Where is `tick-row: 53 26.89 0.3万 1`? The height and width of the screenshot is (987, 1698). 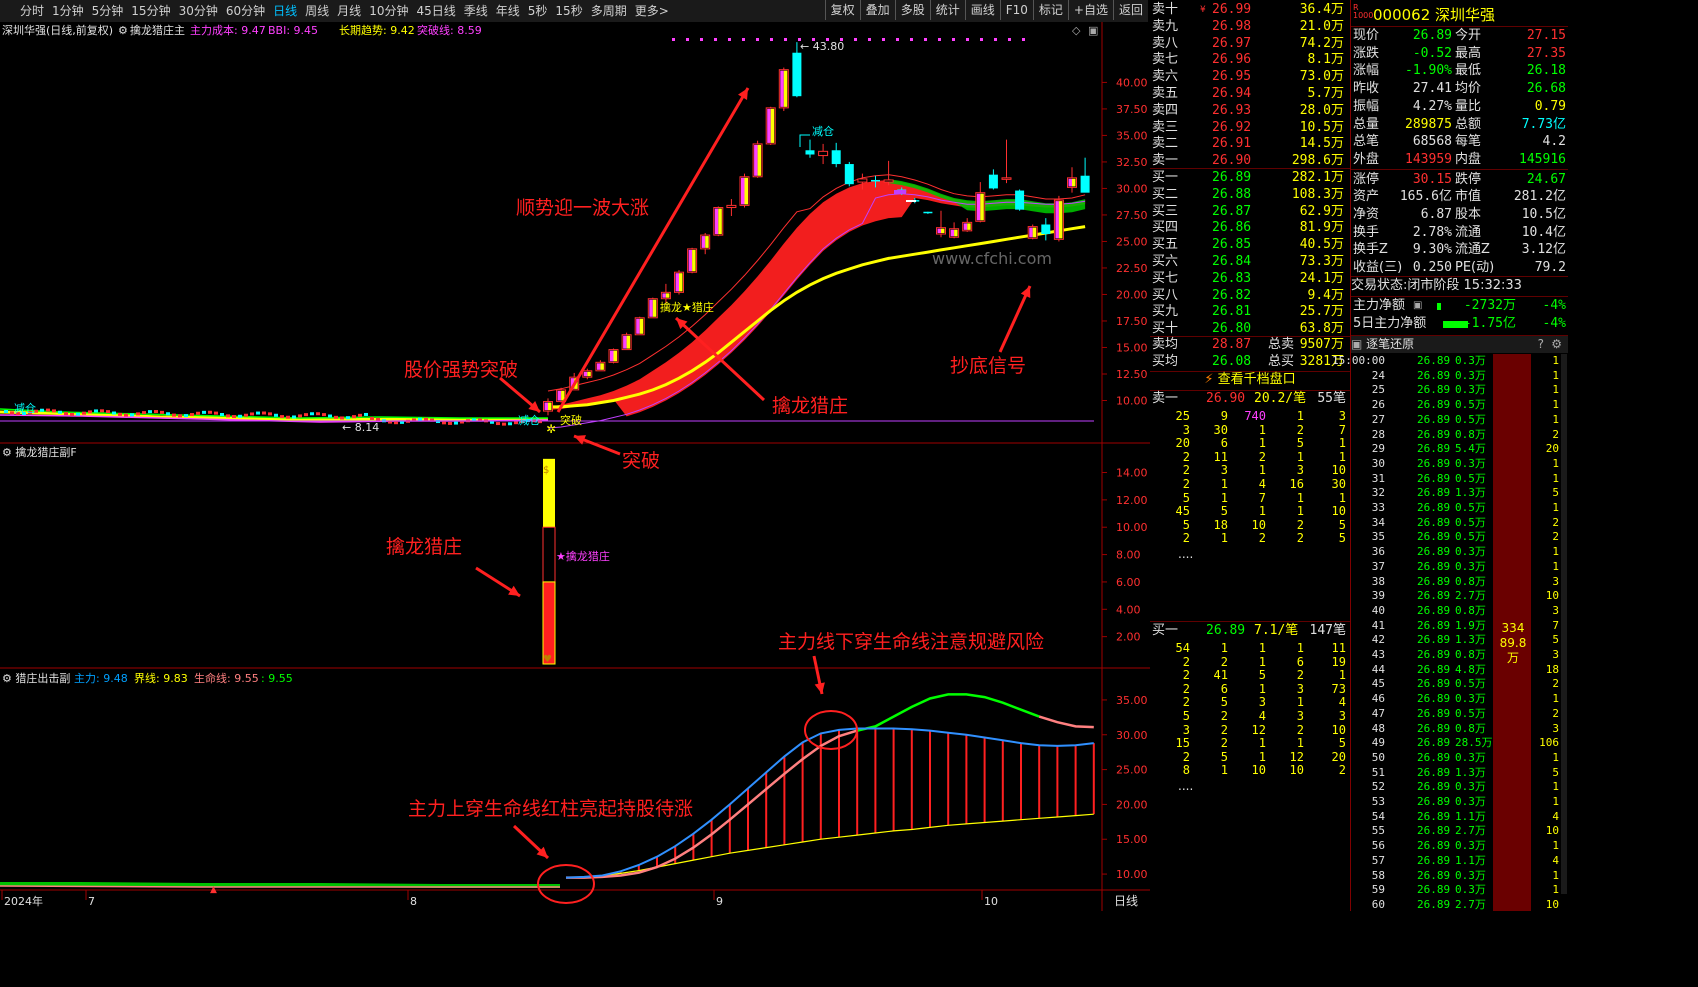 tick-row: 53 26.89 0.3万 1 is located at coordinates (1455, 802).